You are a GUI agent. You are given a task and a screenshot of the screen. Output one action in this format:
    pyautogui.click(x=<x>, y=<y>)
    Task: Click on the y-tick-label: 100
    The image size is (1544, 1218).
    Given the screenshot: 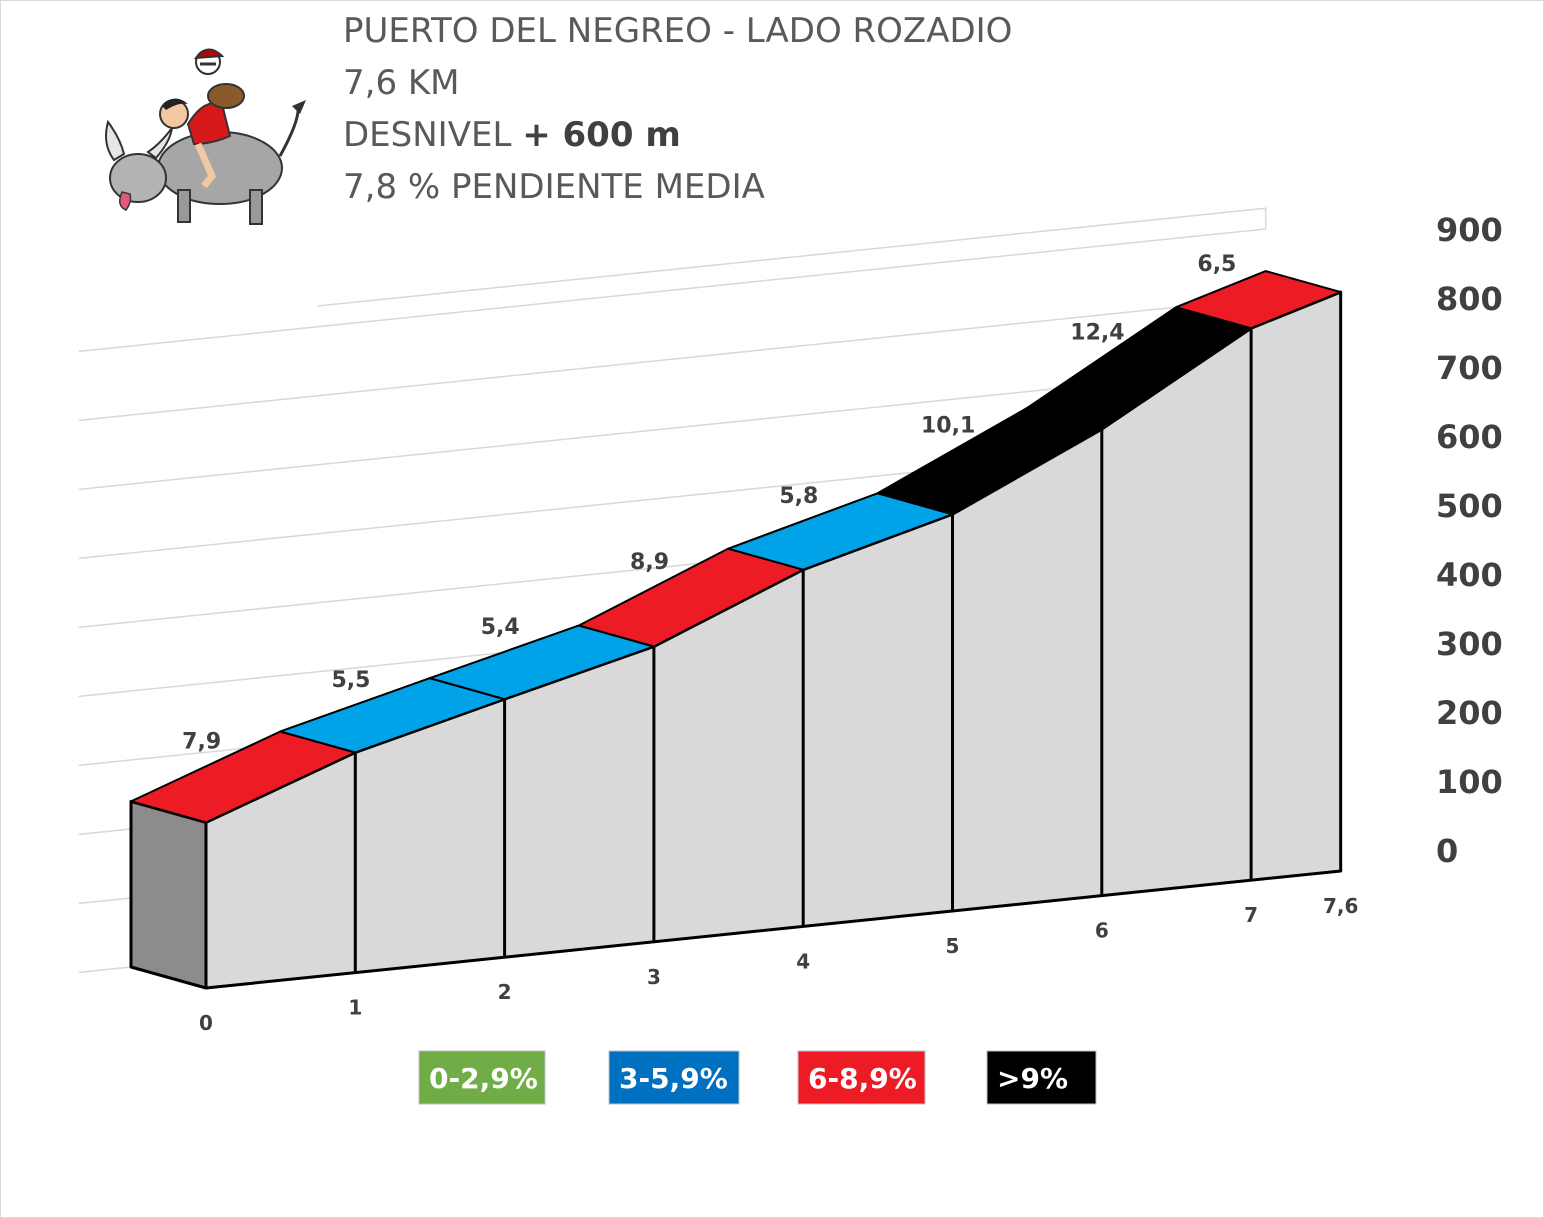 What is the action you would take?
    pyautogui.click(x=1469, y=782)
    